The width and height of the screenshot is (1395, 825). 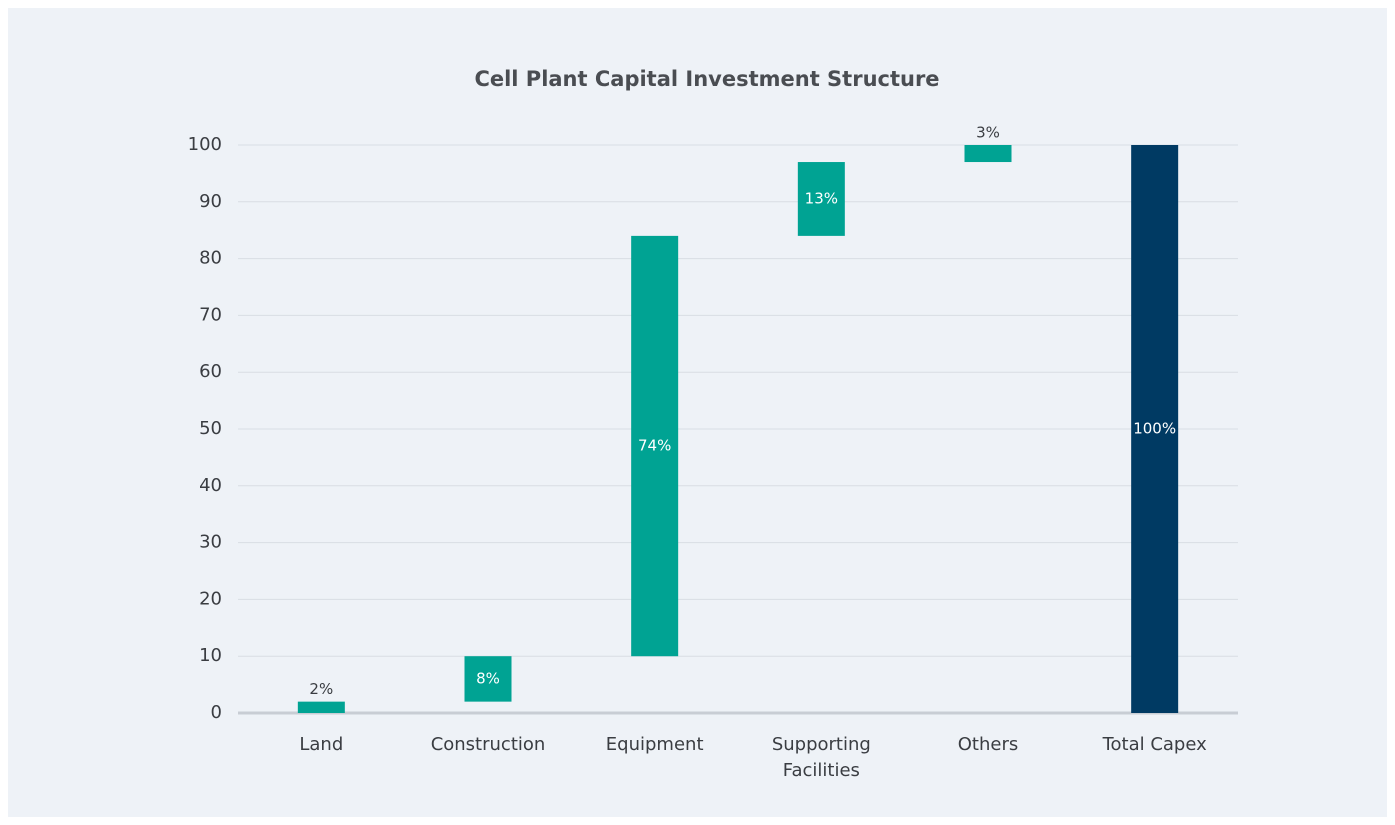 I want to click on y-tick-label: 70, so click(x=210, y=314).